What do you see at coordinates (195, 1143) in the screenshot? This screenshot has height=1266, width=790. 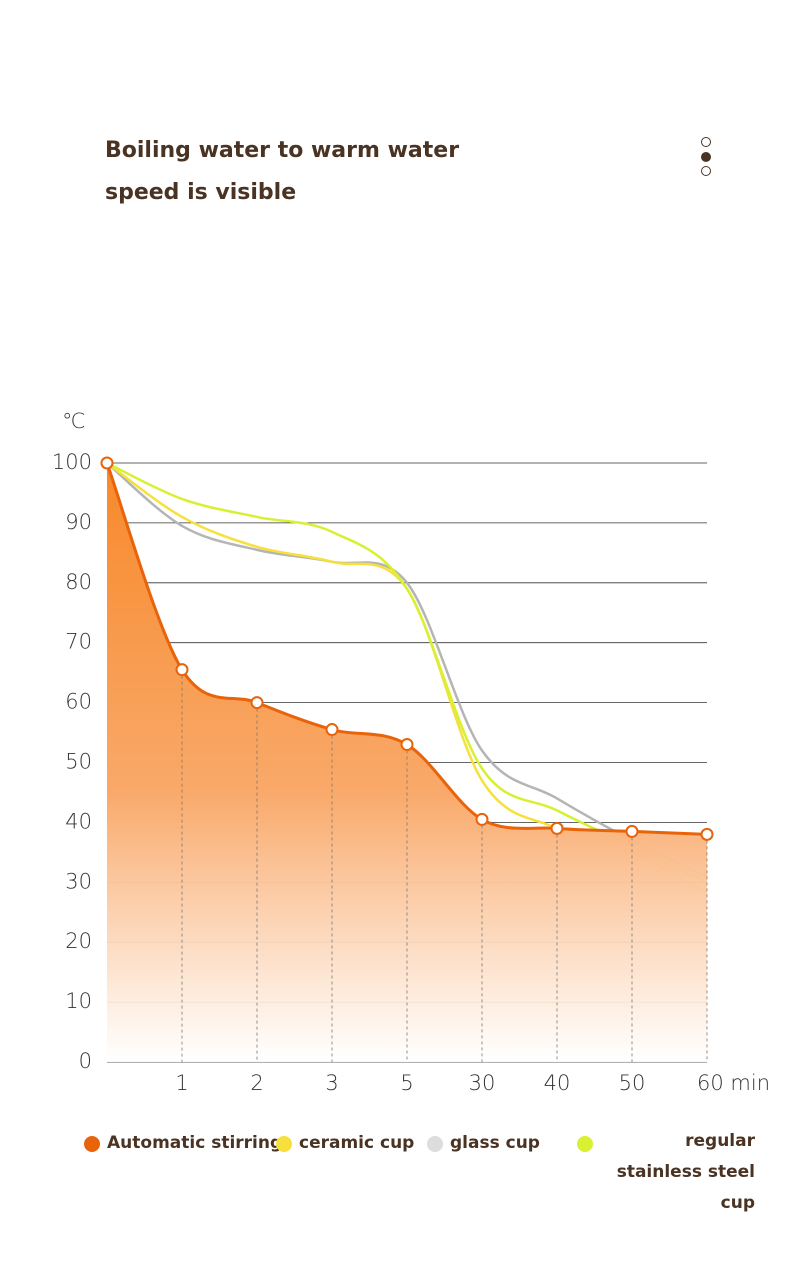 I see `legend-label: Automatic stirring` at bounding box center [195, 1143].